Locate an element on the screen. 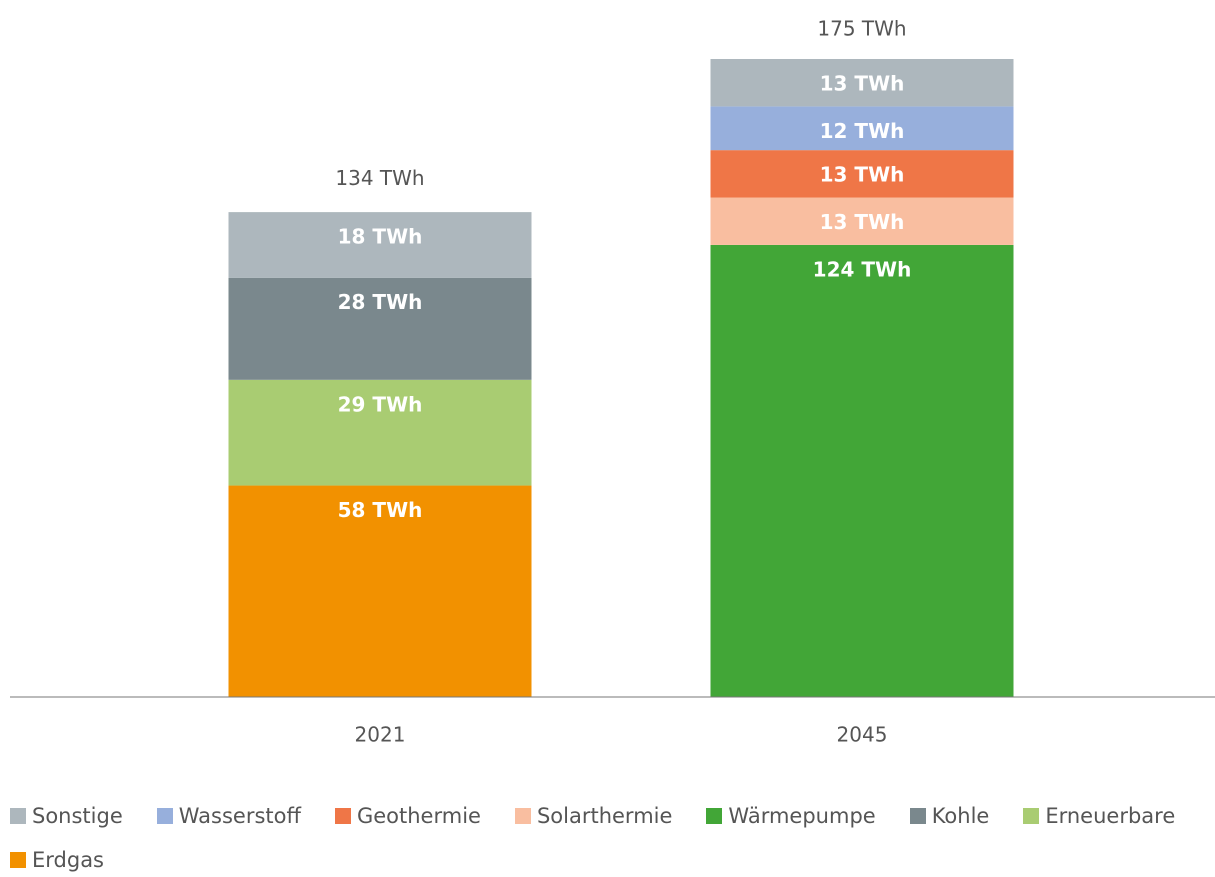 The height and width of the screenshot is (877, 1215). data-label: 58 TWh is located at coordinates (380, 510).